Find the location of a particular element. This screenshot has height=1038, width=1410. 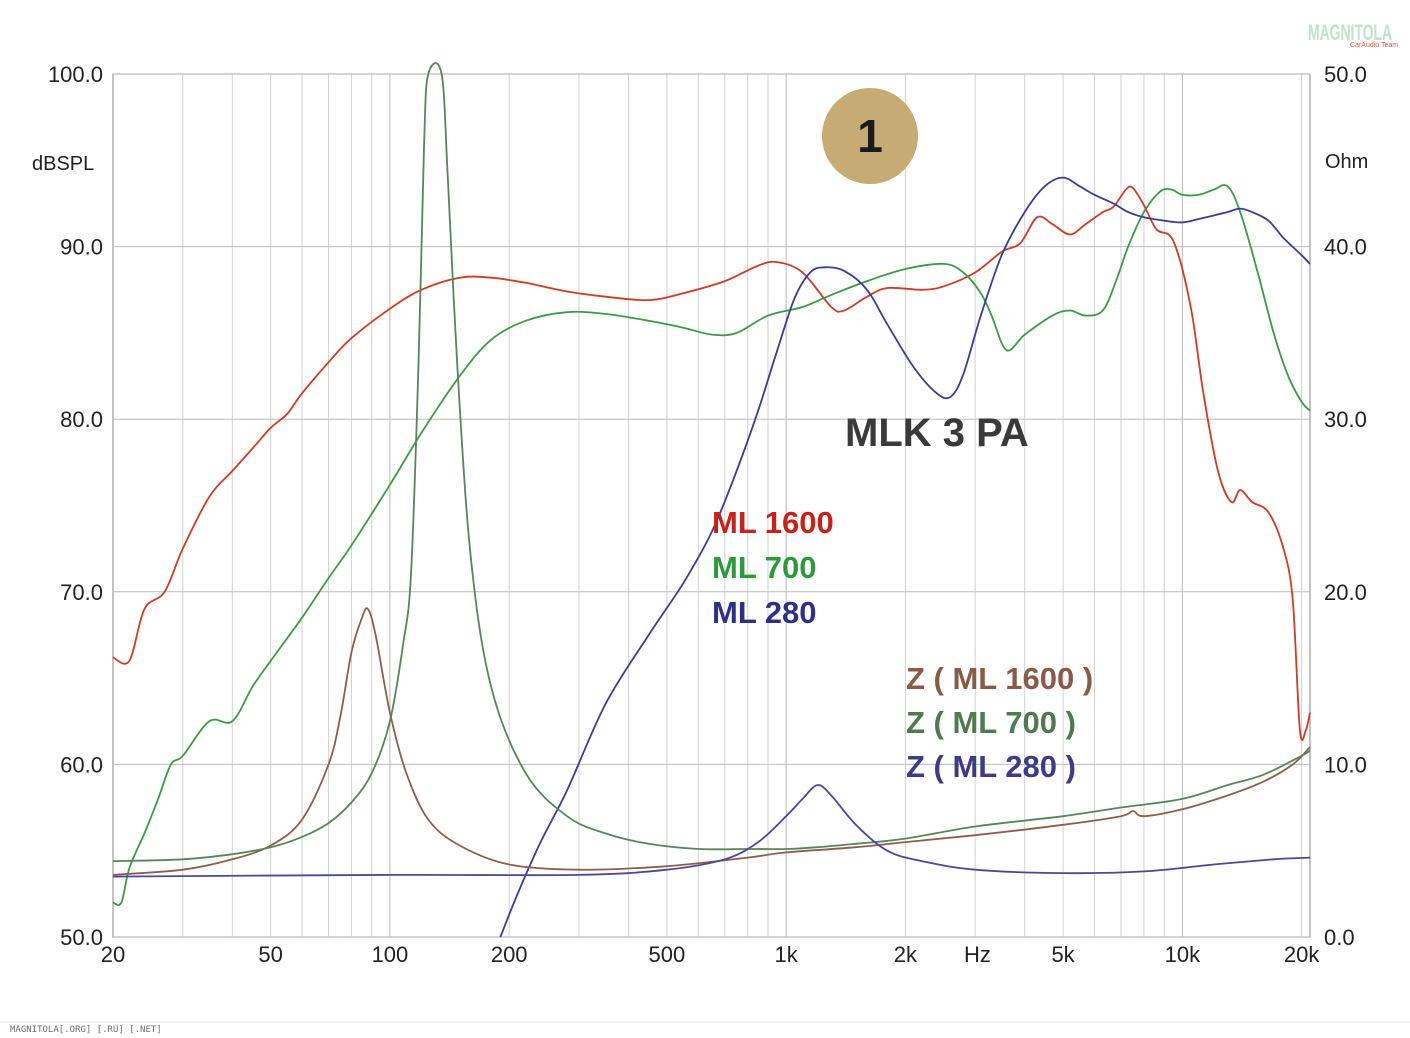

x-tick-label: 200 is located at coordinates (509, 954).